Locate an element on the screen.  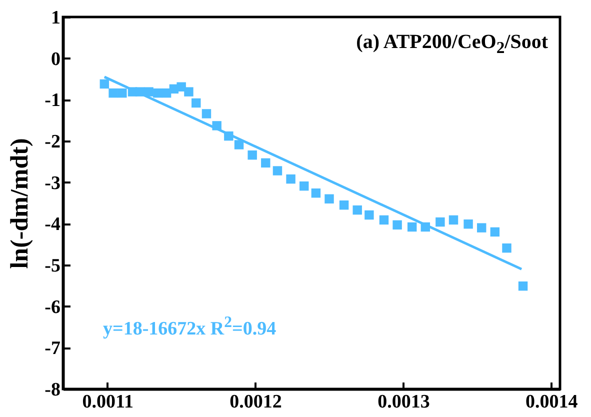
annotation: (a) ATP200/CeO$_{2}$/Soot is located at coordinates (452, 44).